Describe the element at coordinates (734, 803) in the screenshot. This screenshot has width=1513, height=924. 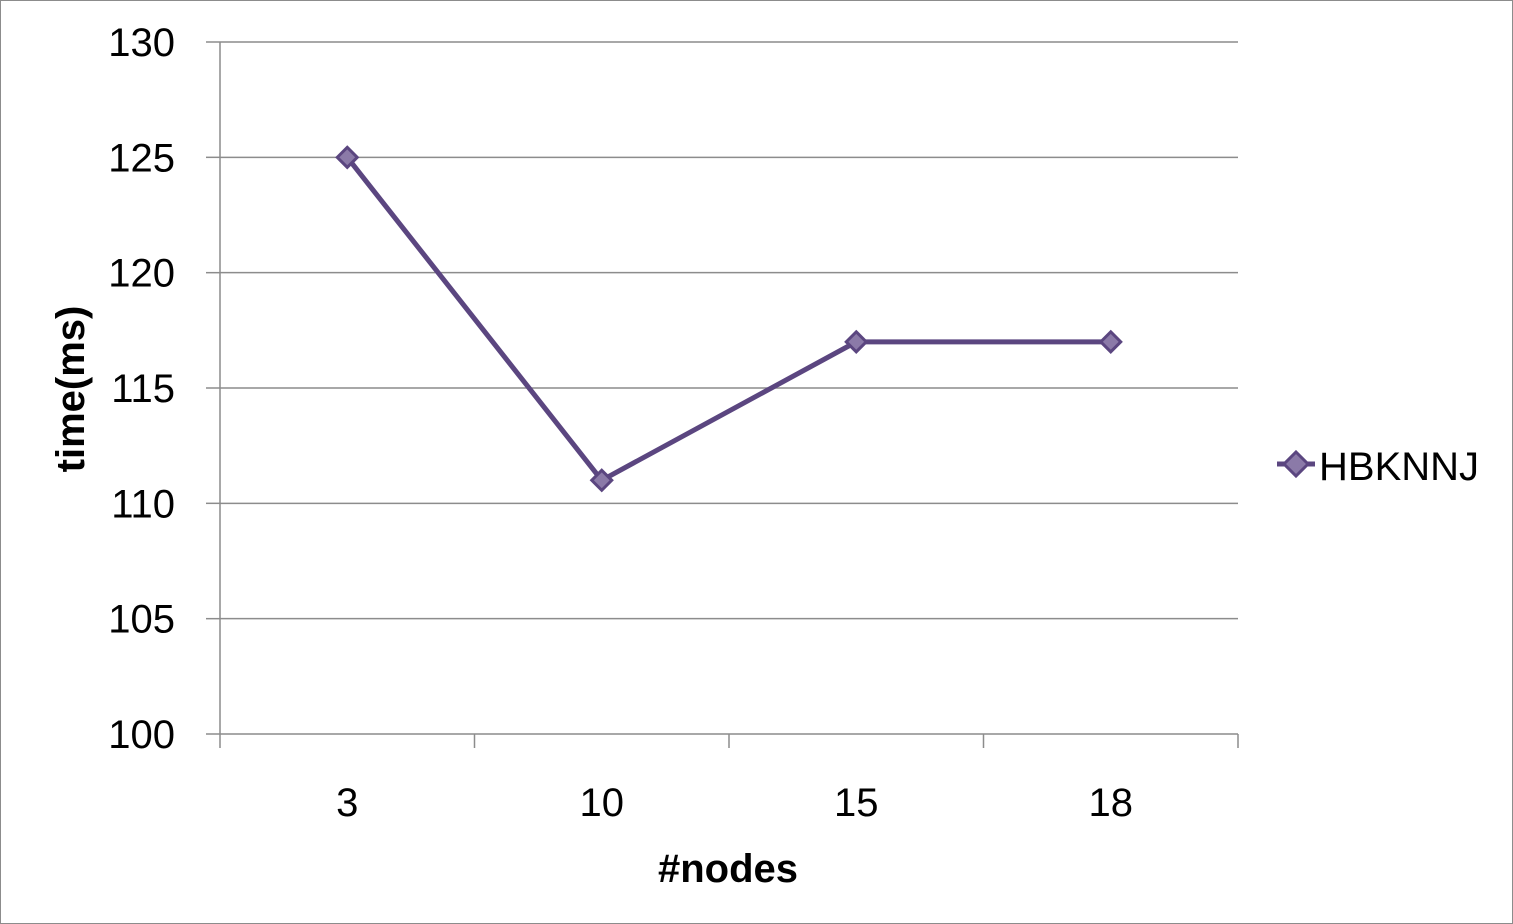
I see `x-tick-labels: 3 10 15 18` at that location.